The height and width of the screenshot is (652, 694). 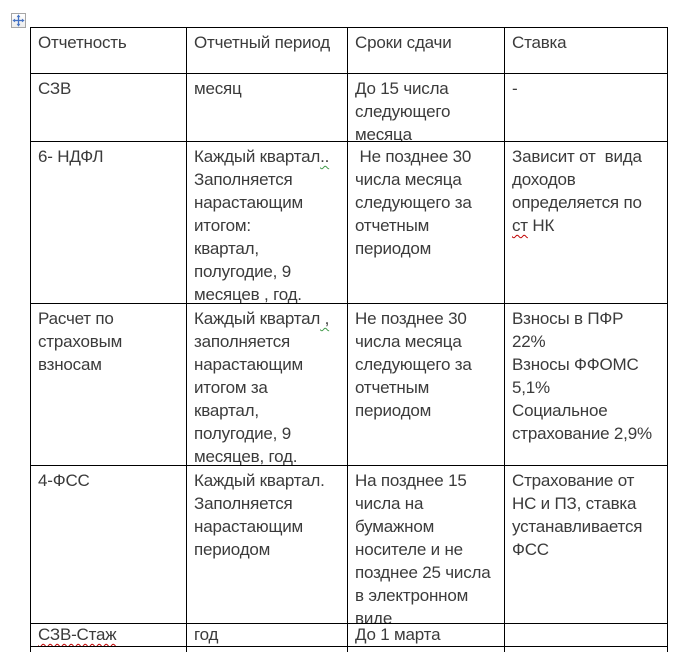 I want to click on table-cell: До 1 марта, so click(x=426, y=635).